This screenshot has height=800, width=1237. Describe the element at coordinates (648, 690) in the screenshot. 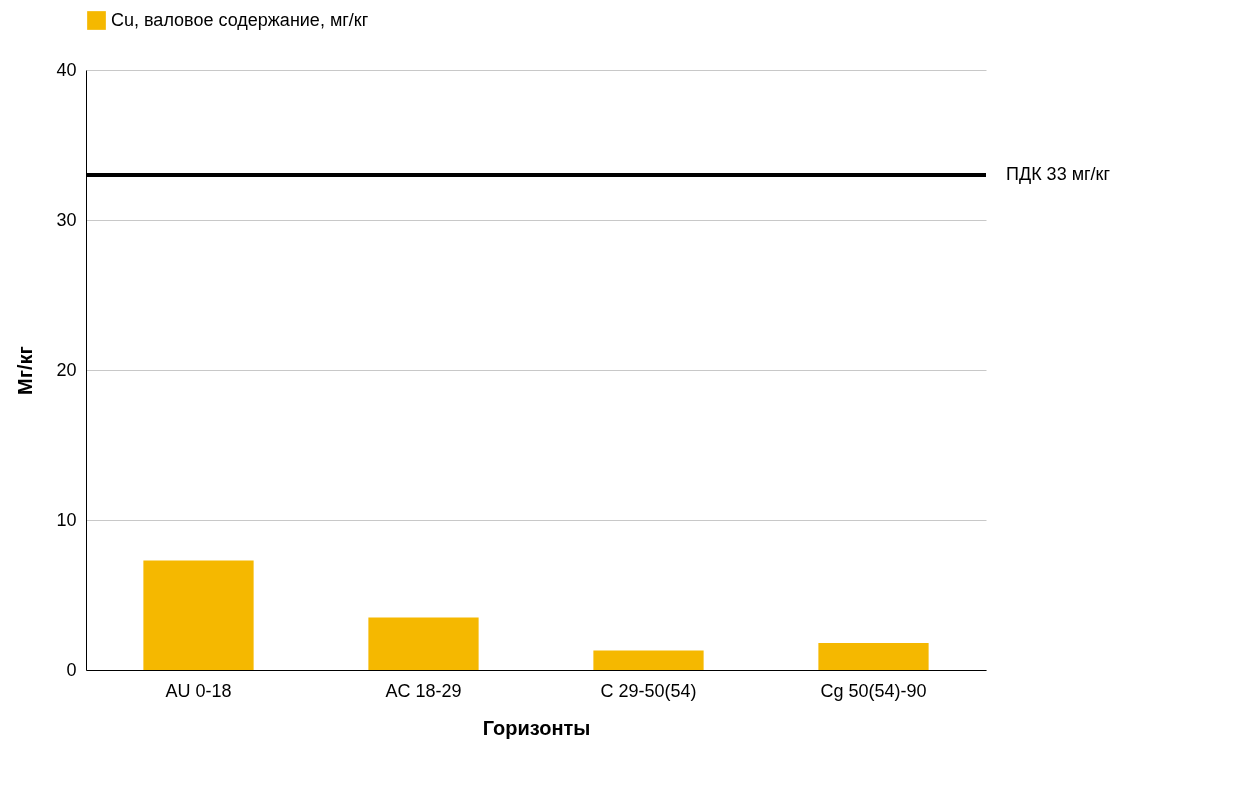

I see `x-tick-label: C 29-50(54)` at that location.